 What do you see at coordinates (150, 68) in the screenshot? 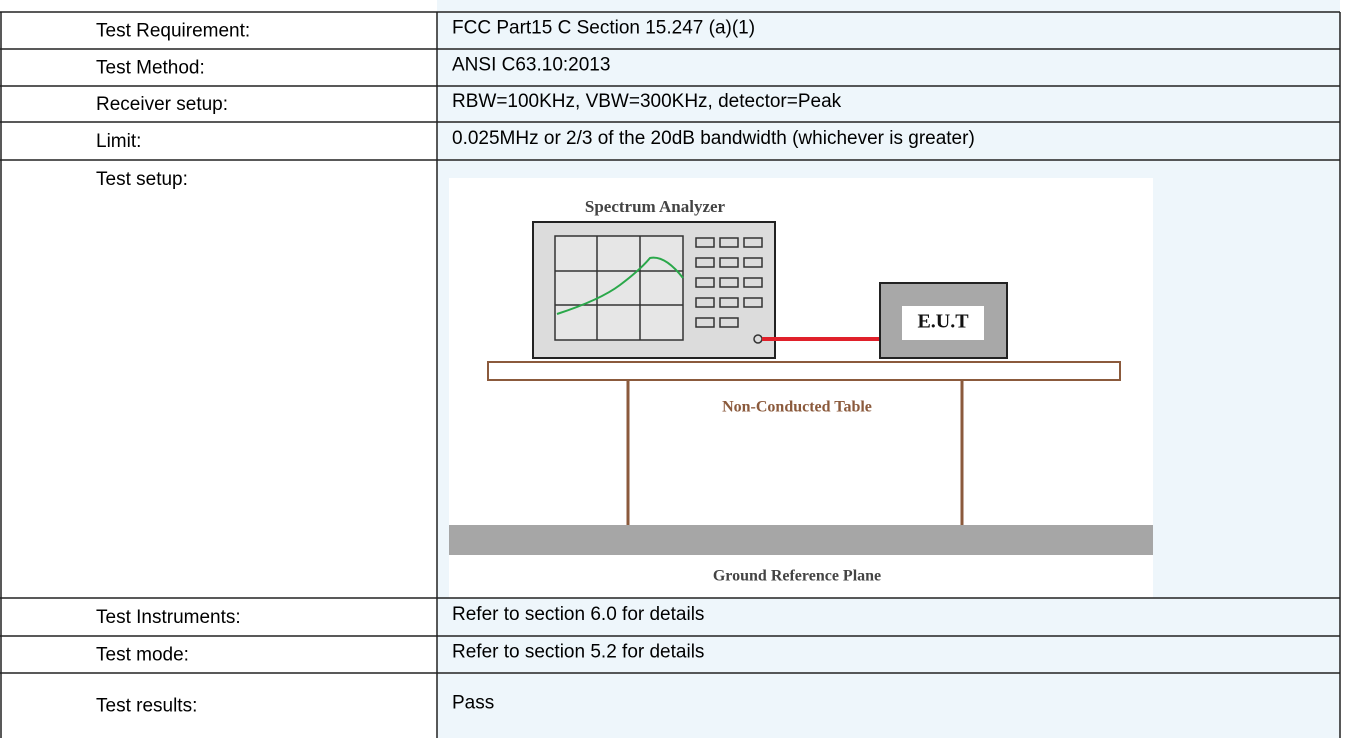
I see `row-label: Test Method:` at bounding box center [150, 68].